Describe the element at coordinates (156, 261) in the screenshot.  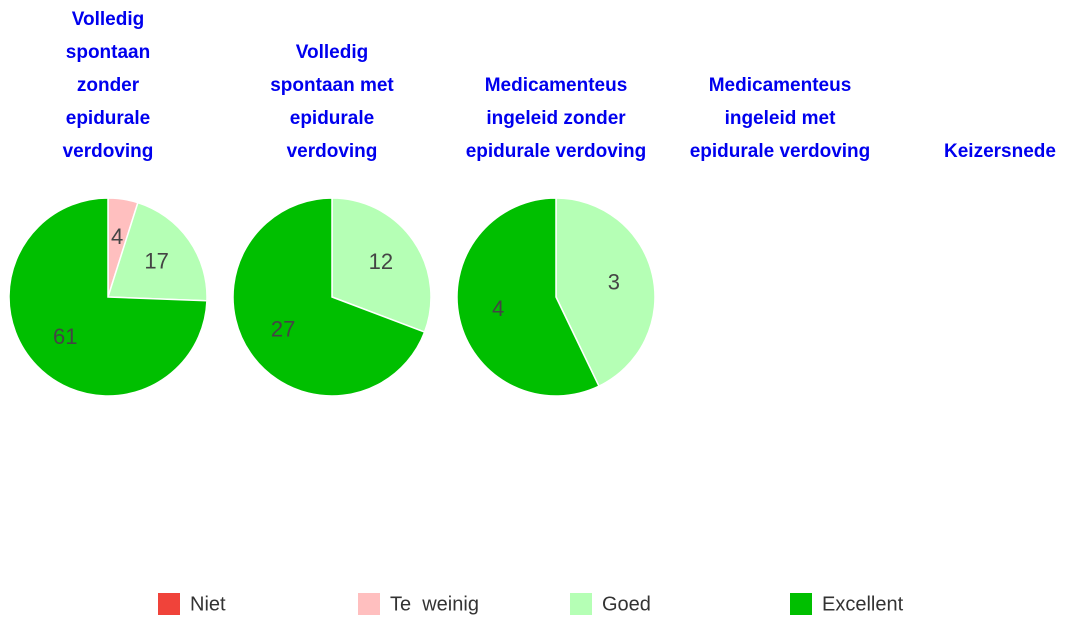
I see `slice-label: 17` at that location.